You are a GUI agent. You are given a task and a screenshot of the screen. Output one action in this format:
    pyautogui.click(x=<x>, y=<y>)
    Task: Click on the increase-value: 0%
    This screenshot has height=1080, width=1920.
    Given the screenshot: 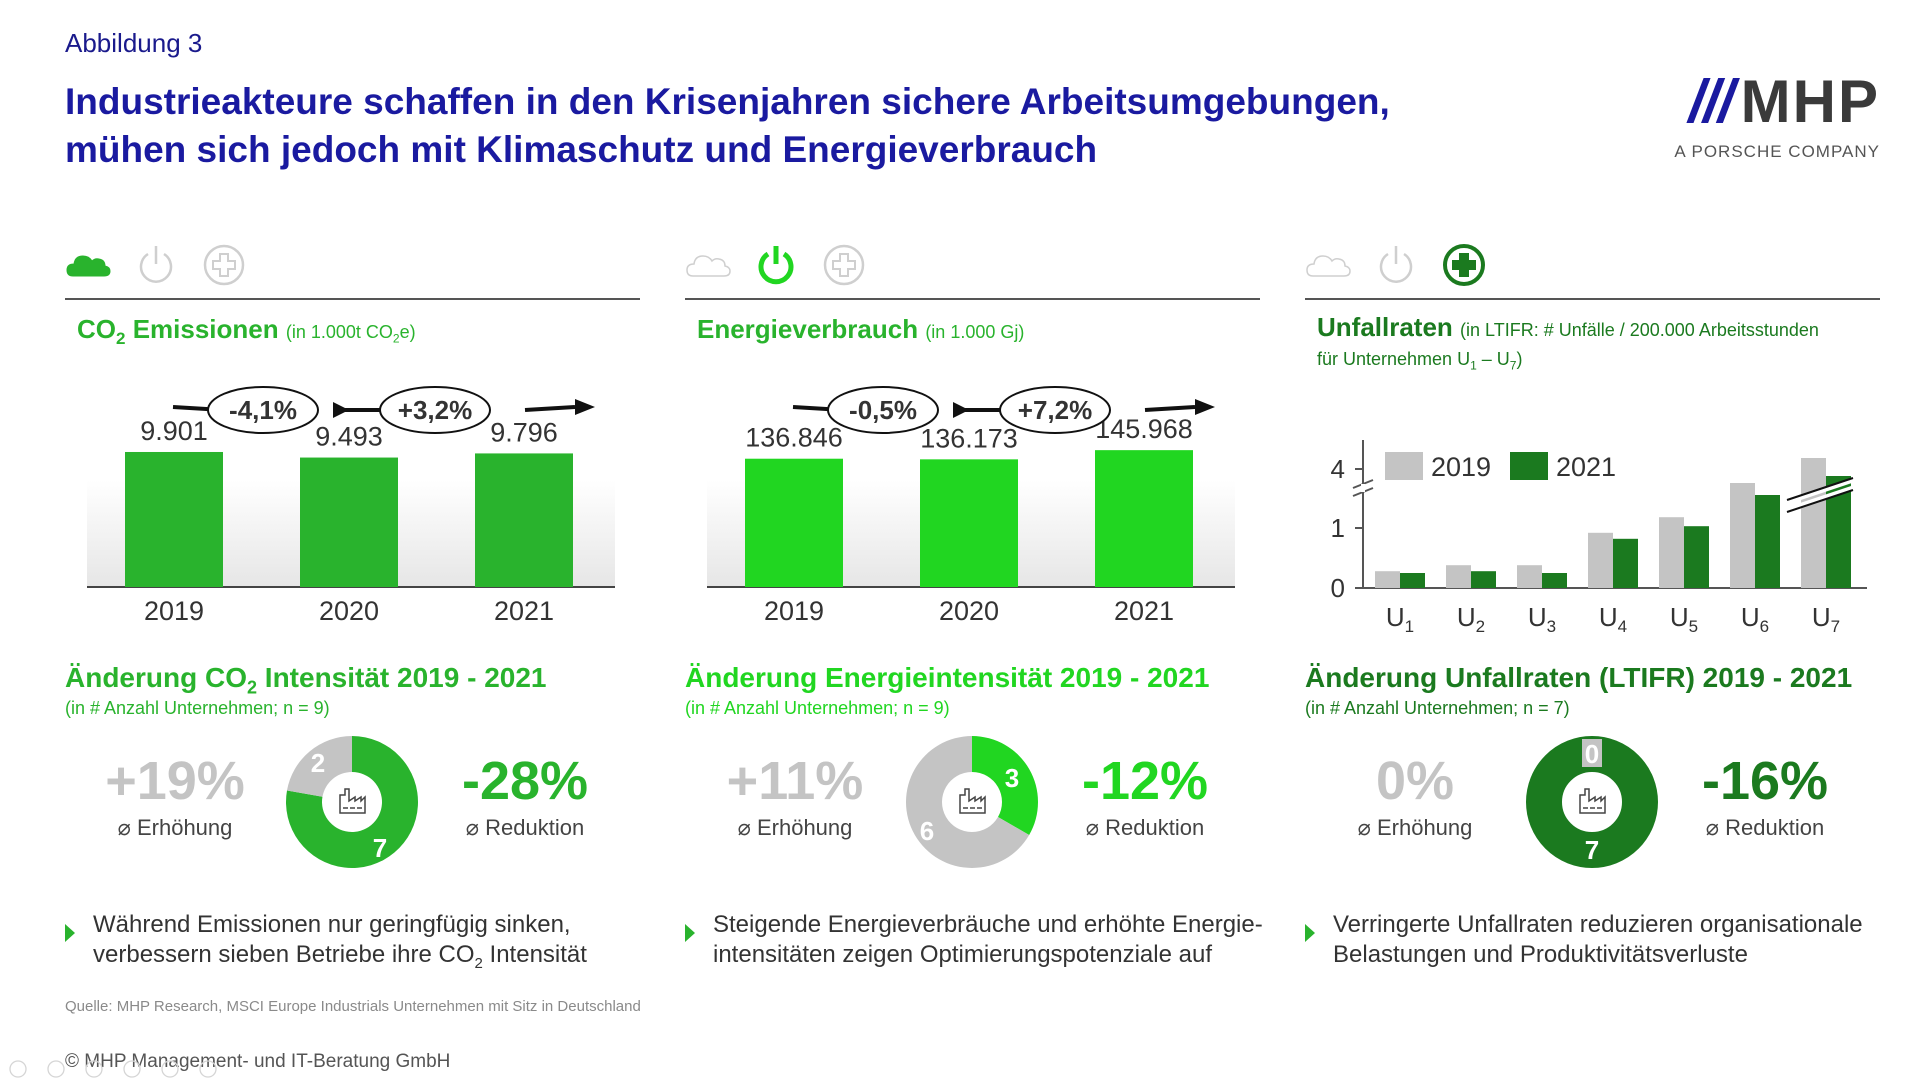 What is the action you would take?
    pyautogui.click(x=1415, y=781)
    